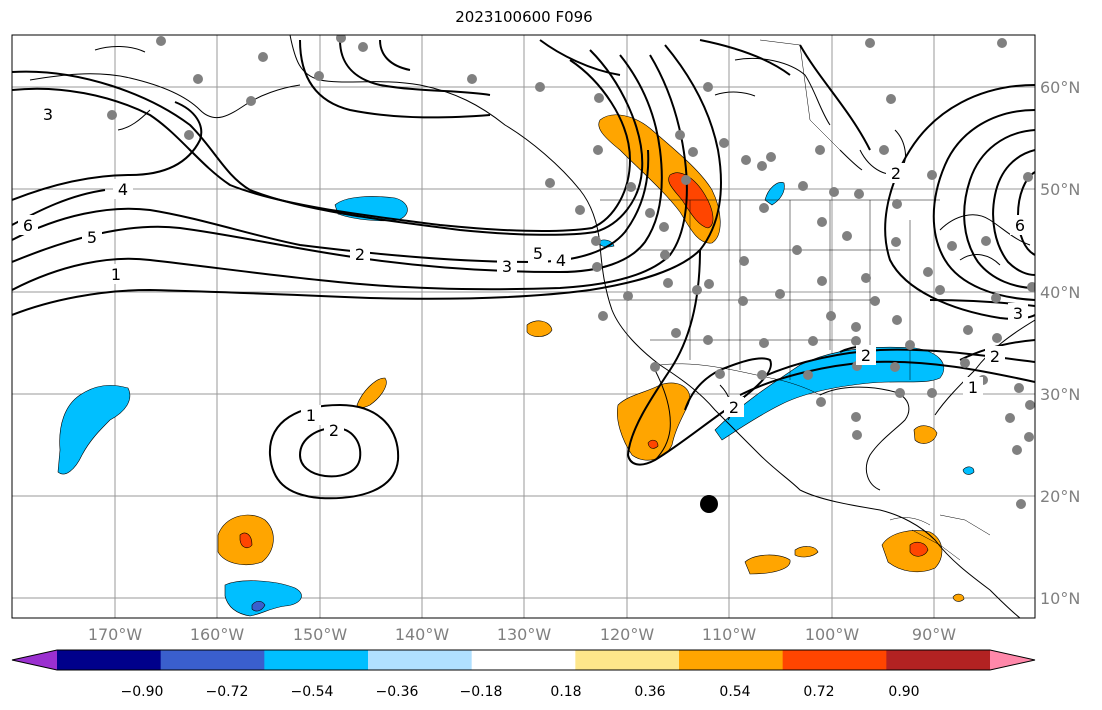 This screenshot has width=1102, height=710. What do you see at coordinates (34, 660) in the screenshot?
I see `colorbar-extend-min` at bounding box center [34, 660].